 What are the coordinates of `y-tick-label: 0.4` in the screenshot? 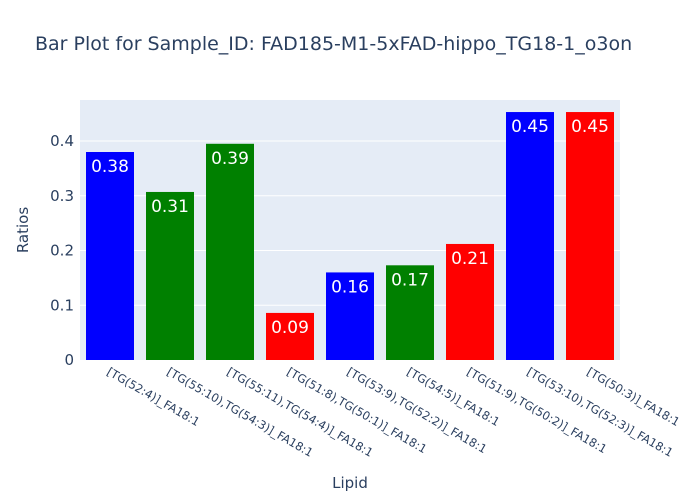 It's located at (62, 141).